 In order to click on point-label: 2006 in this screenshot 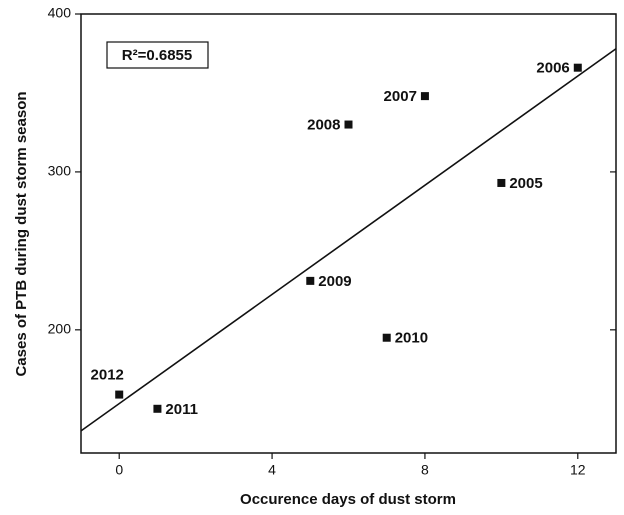, I will do `click(552, 68)`.